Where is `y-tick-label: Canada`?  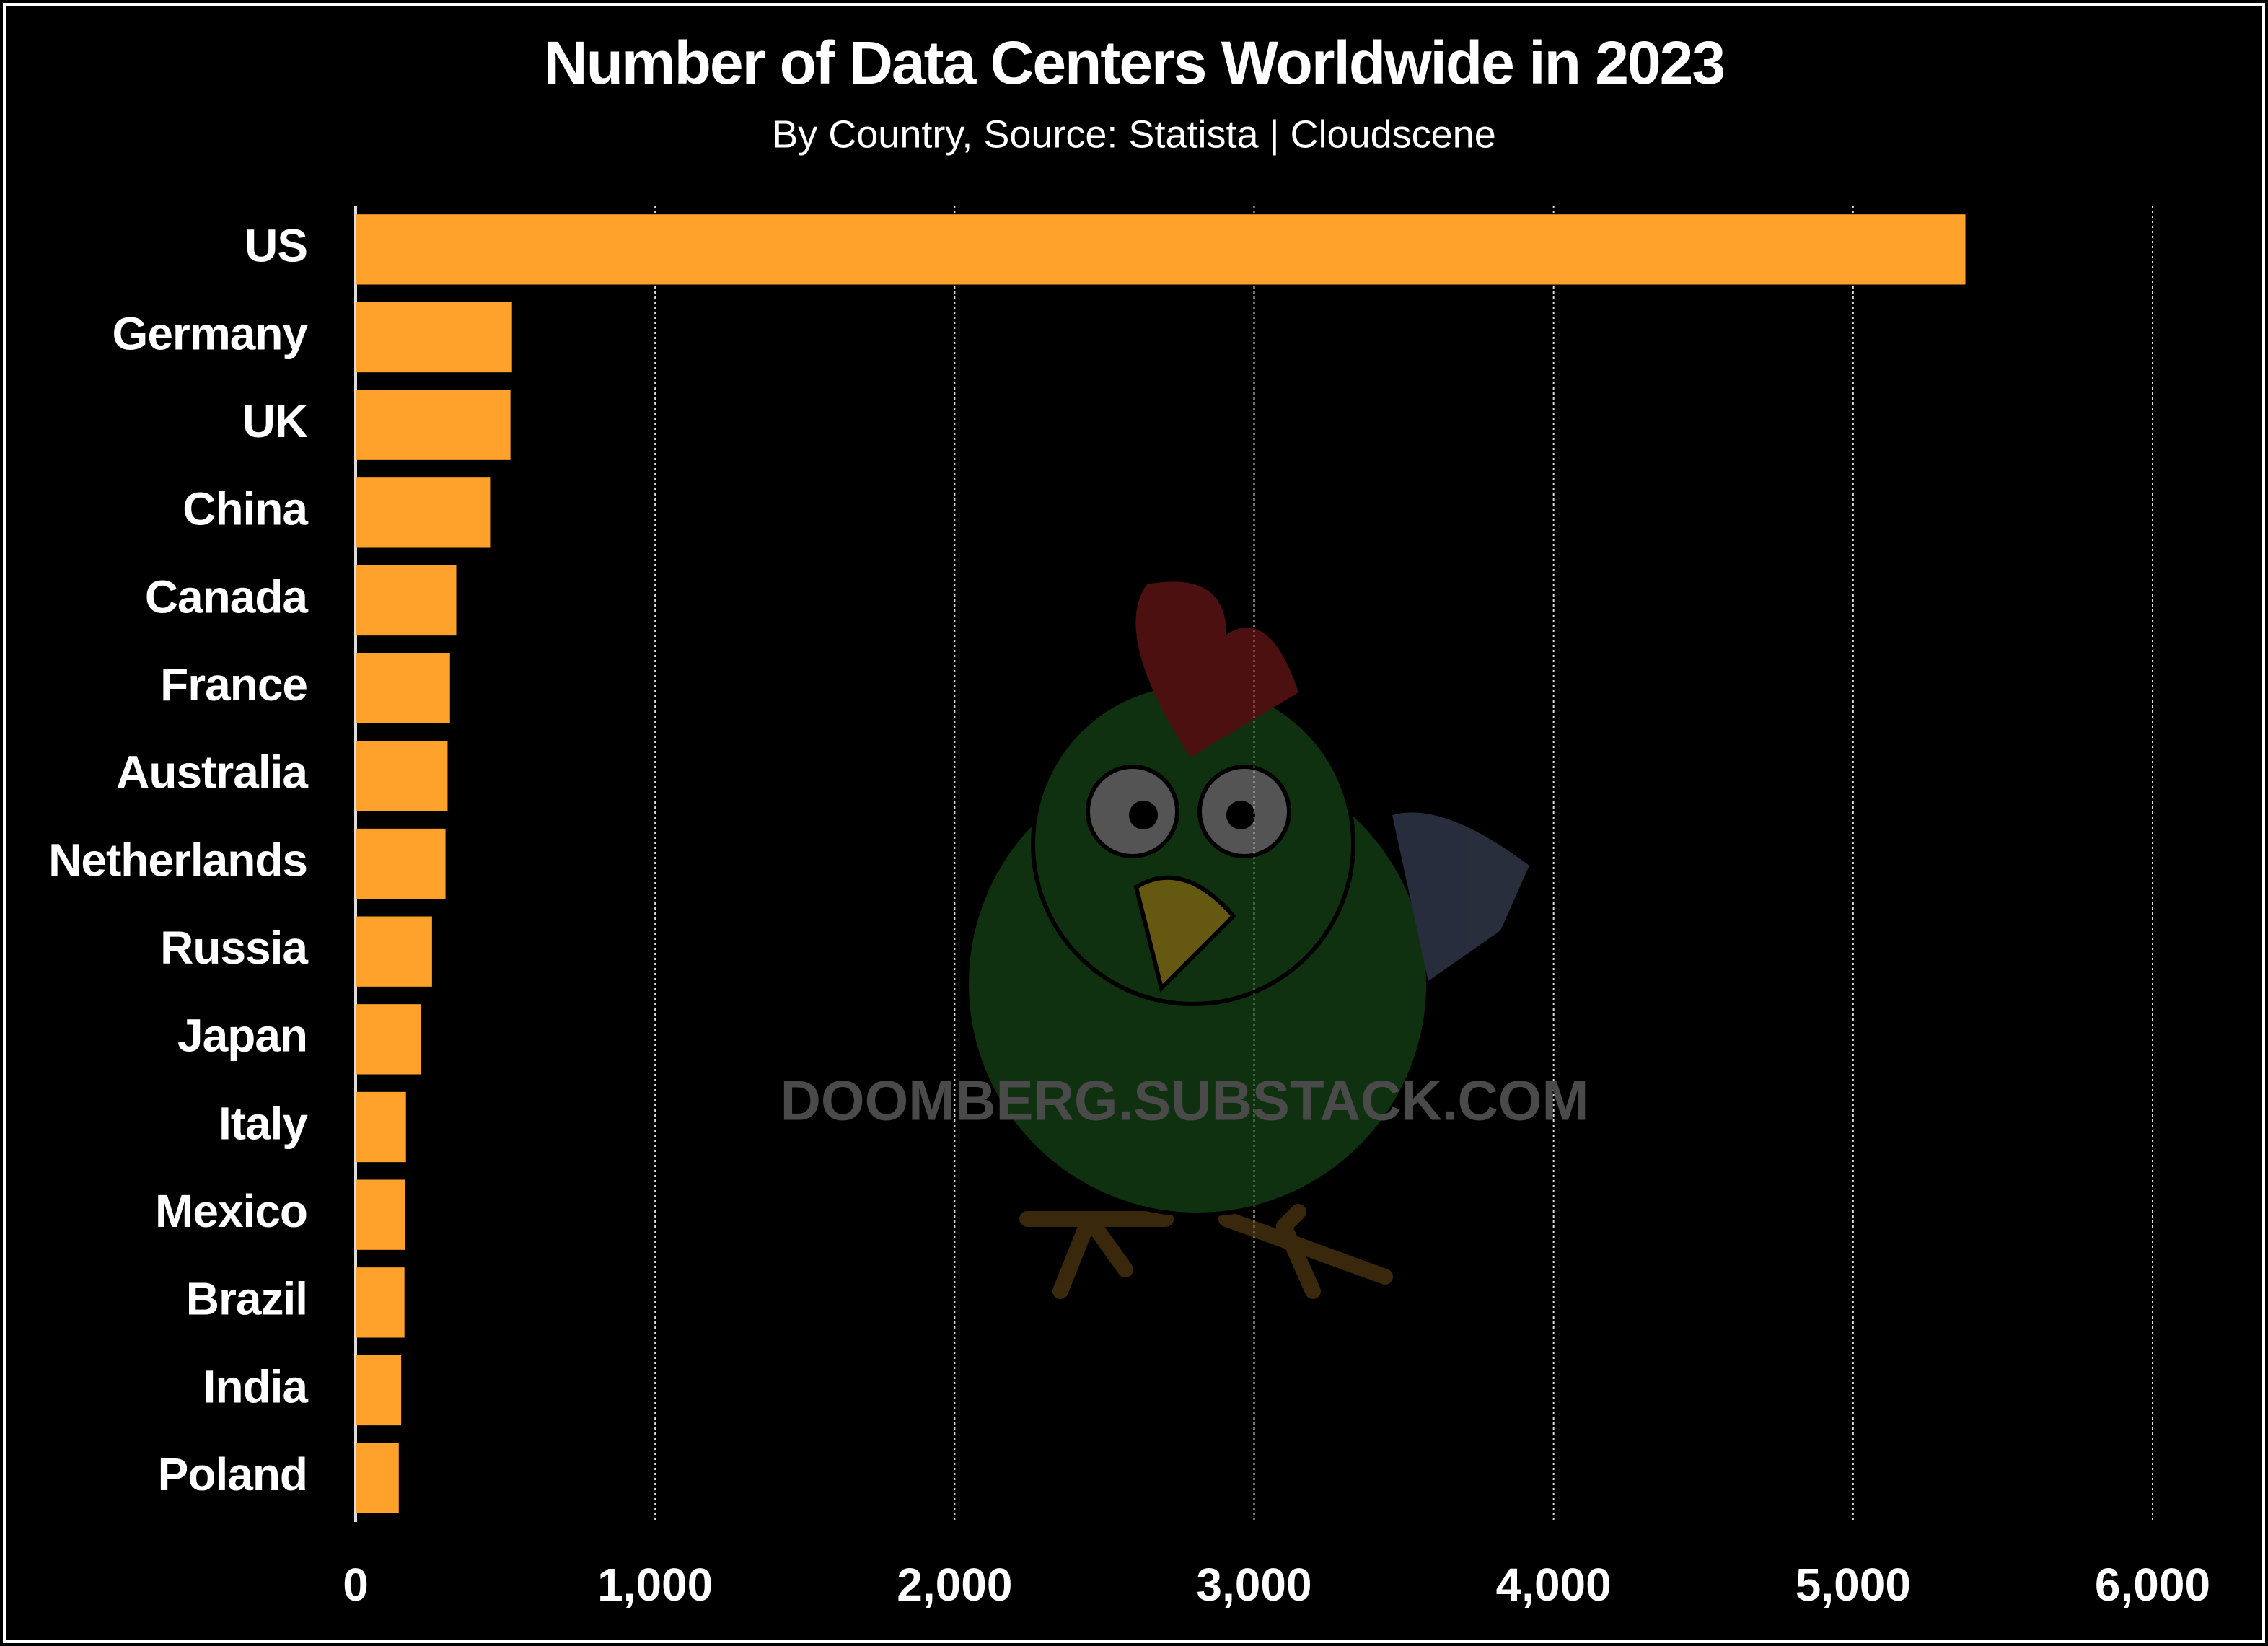 y-tick-label: Canada is located at coordinates (227, 596).